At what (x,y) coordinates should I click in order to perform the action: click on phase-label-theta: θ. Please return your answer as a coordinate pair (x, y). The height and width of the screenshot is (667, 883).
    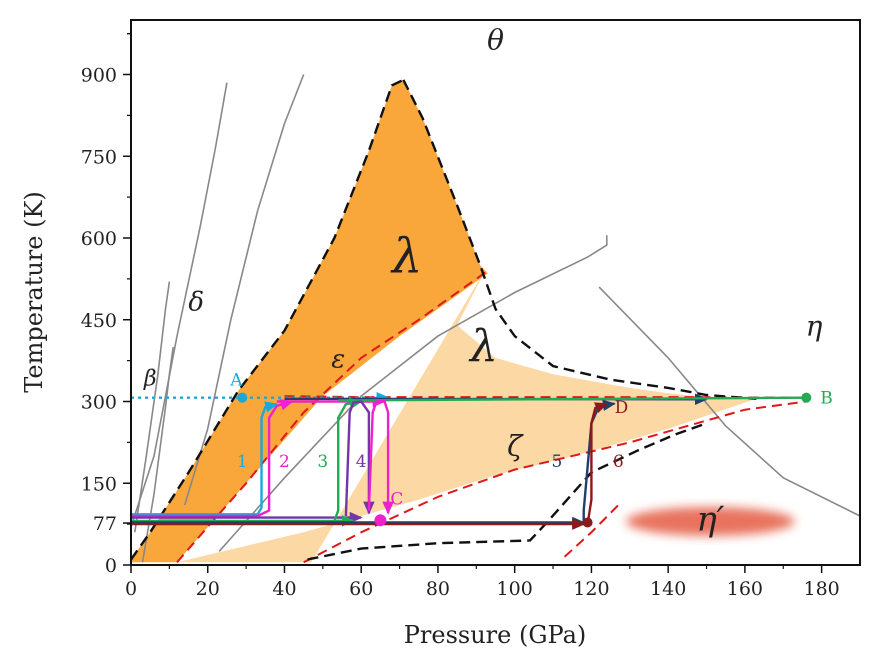
    Looking at the image, I should click on (495, 39).